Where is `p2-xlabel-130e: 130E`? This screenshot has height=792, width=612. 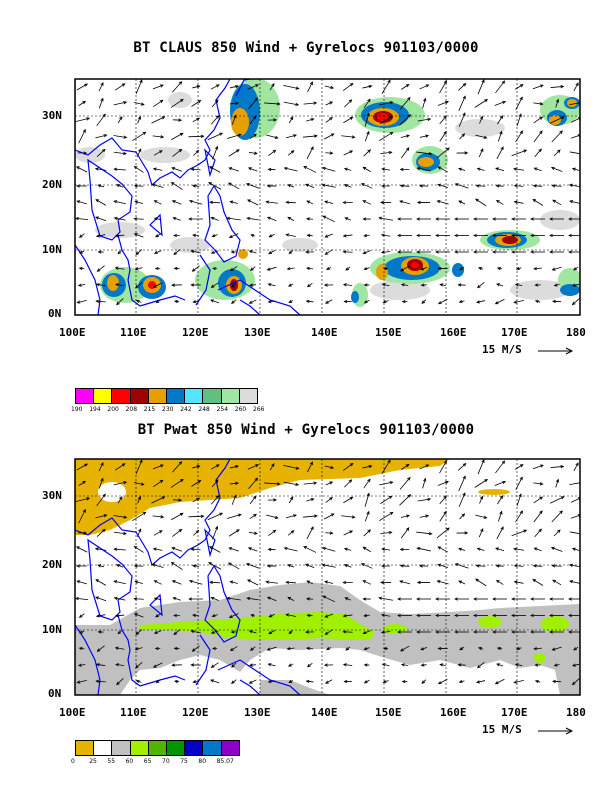 p2-xlabel-130e: 130E is located at coordinates (257, 712).